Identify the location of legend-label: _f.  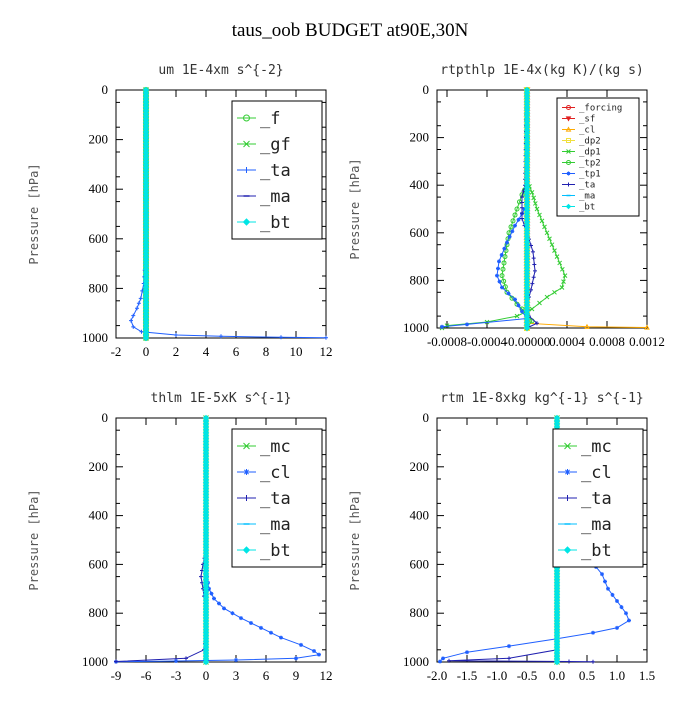
(270, 119).